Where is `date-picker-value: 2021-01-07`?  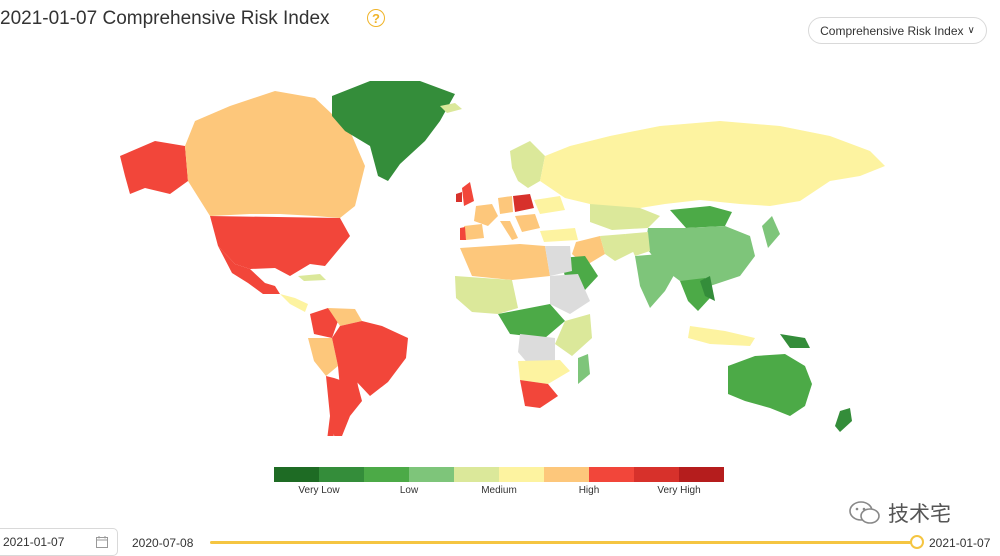
date-picker-value: 2021-01-07 is located at coordinates (34, 542).